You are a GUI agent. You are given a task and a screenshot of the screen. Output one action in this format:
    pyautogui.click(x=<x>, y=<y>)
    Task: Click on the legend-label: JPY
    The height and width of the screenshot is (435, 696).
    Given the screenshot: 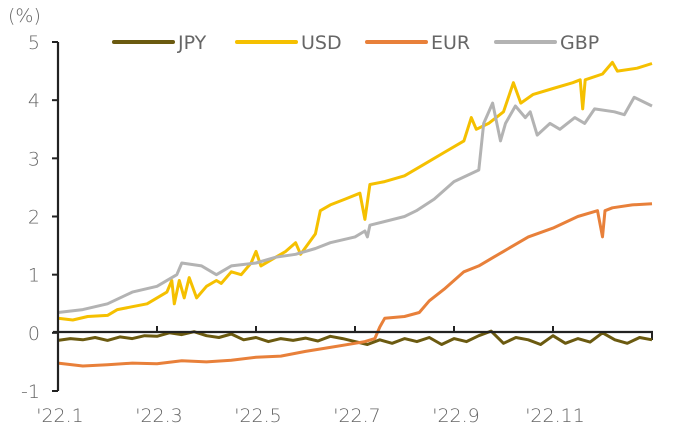 What is the action you would take?
    pyautogui.click(x=192, y=43)
    